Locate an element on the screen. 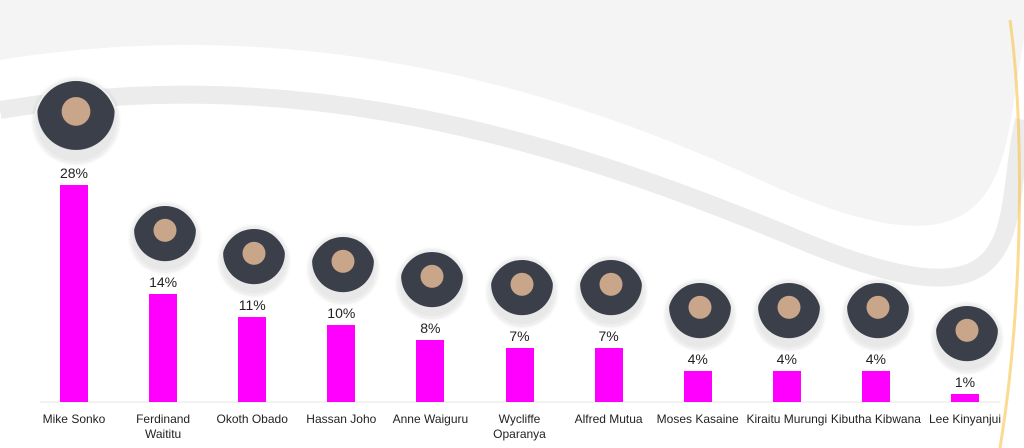 The image size is (1024, 448). value-label: 8% is located at coordinates (430, 328).